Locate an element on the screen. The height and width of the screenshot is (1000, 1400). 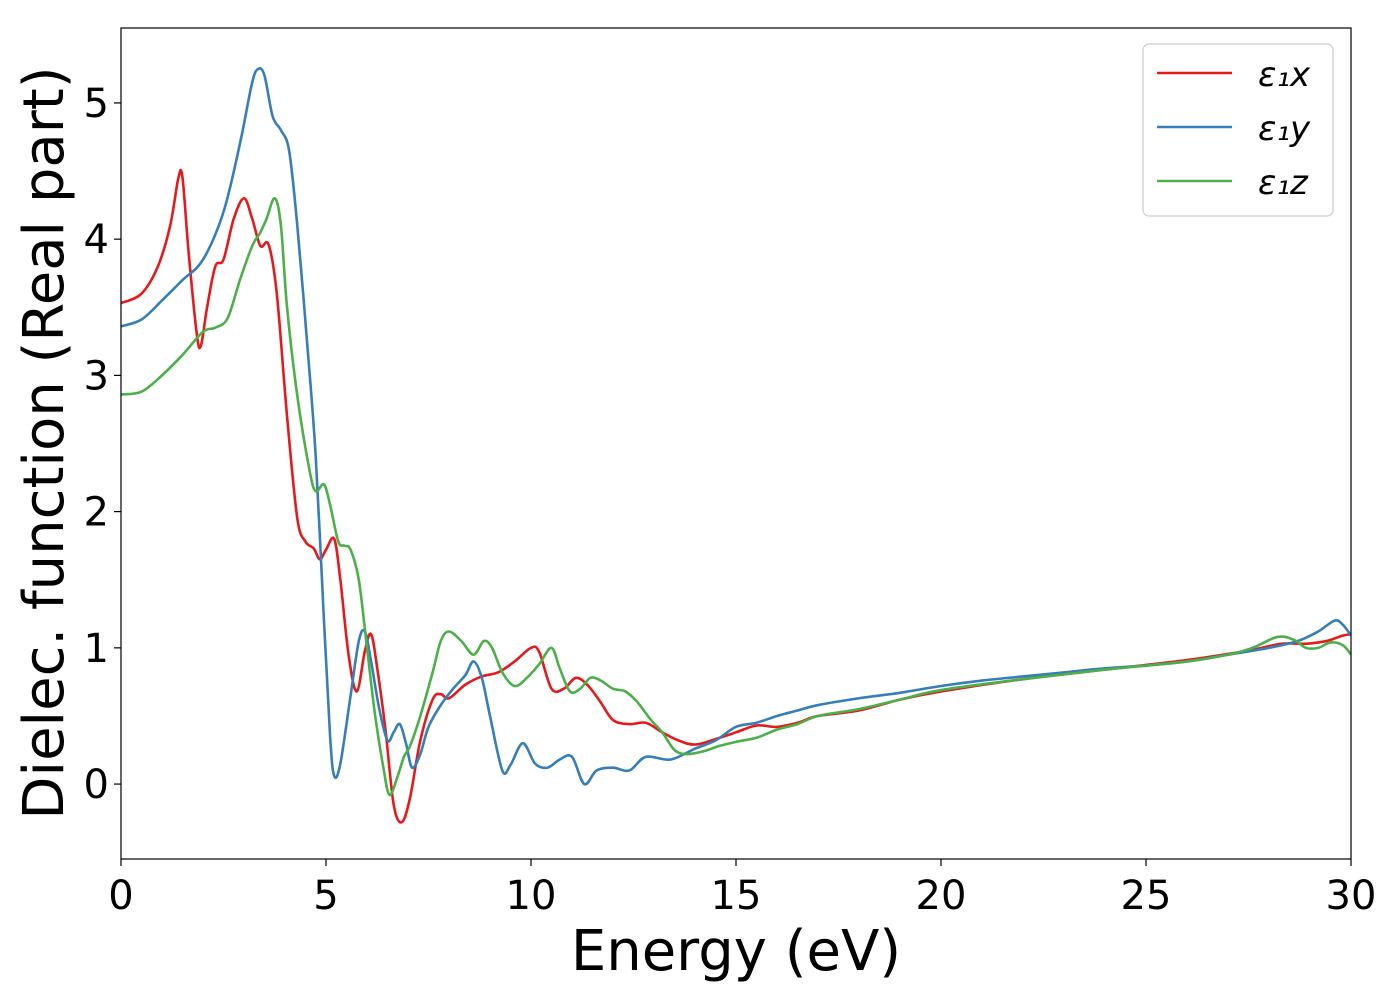
y-tick-label: 3 is located at coordinates (96, 376).